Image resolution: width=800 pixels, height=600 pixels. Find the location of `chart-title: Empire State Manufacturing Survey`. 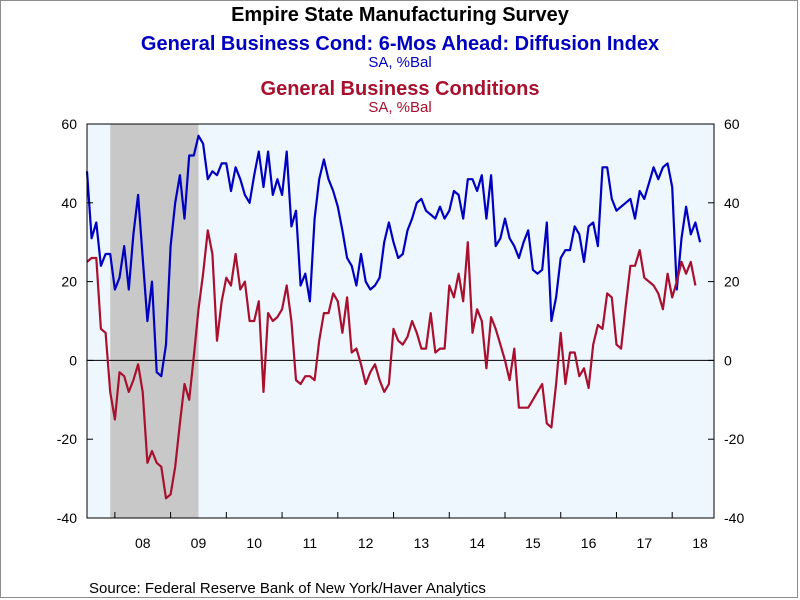

chart-title: Empire State Manufacturing Survey is located at coordinates (400, 15).